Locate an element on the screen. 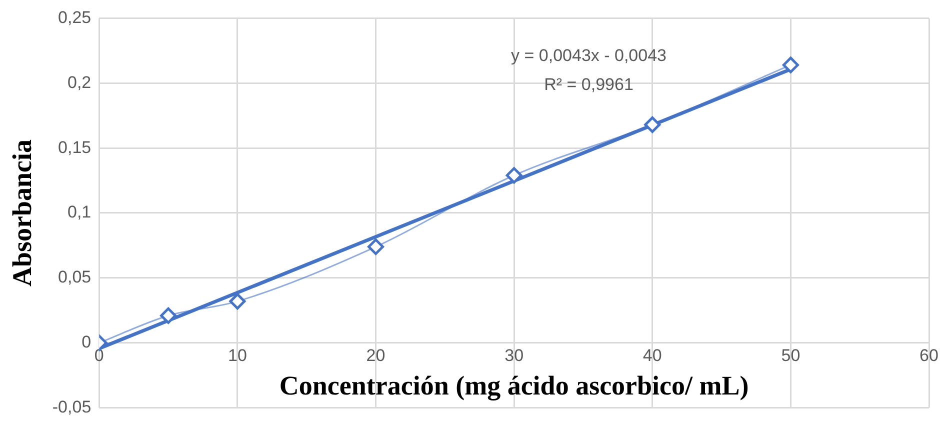  x-tick-label: 60 is located at coordinates (929, 355).